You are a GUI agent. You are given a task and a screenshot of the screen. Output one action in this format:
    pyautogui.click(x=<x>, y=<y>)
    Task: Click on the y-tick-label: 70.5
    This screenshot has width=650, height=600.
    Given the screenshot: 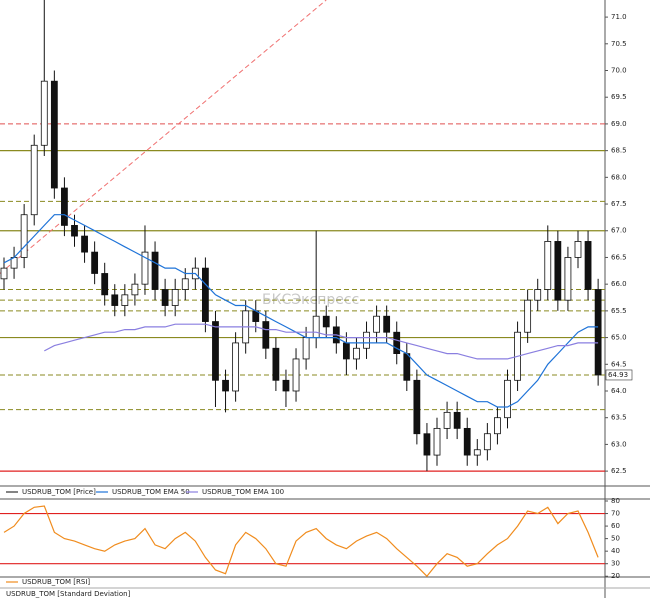 What is the action you would take?
    pyautogui.click(x=619, y=44)
    